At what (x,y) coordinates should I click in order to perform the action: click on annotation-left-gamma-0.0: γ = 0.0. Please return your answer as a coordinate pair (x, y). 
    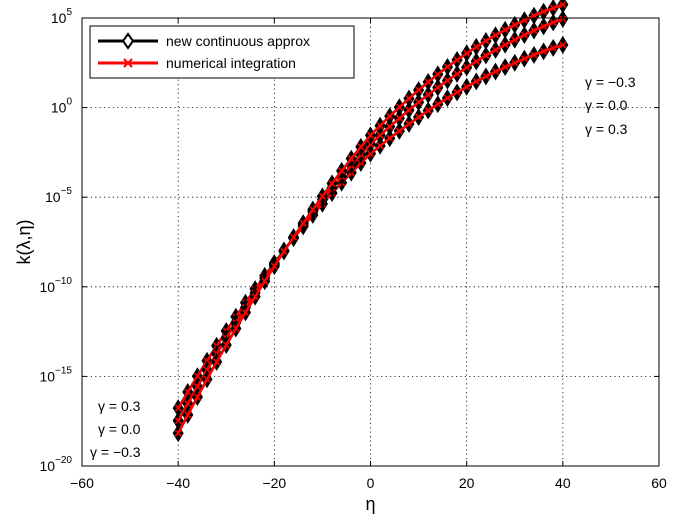
    Looking at the image, I should click on (119, 429).